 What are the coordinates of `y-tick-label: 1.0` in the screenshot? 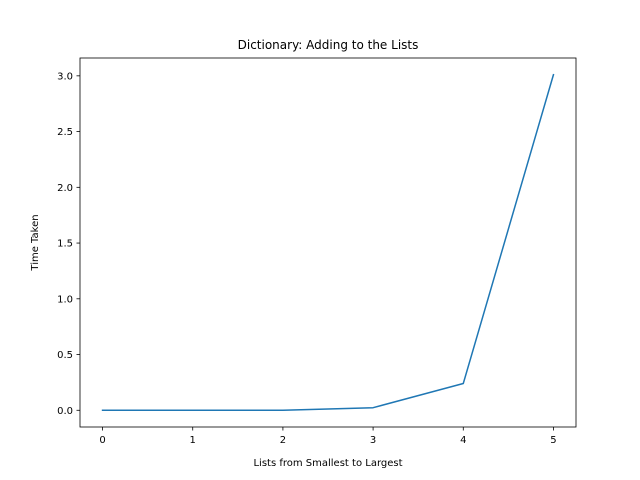 It's located at (65, 299).